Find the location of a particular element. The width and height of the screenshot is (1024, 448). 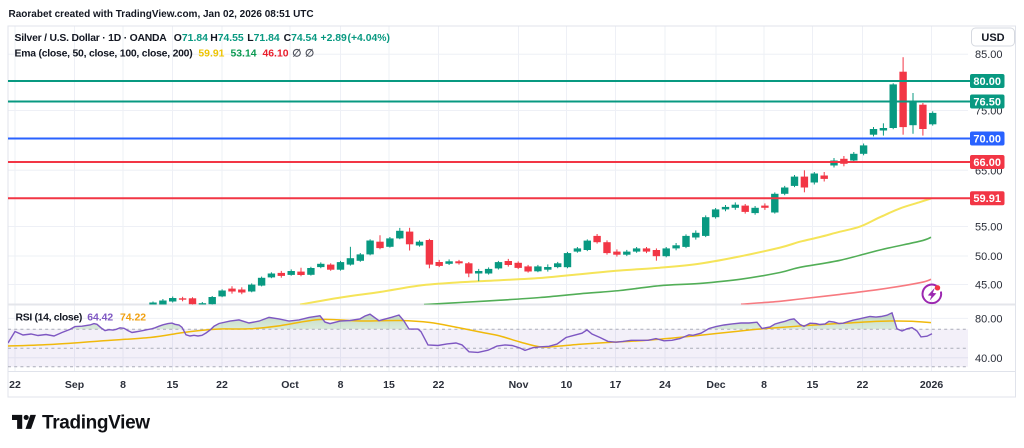

svg-text: USD is located at coordinates (992, 38).